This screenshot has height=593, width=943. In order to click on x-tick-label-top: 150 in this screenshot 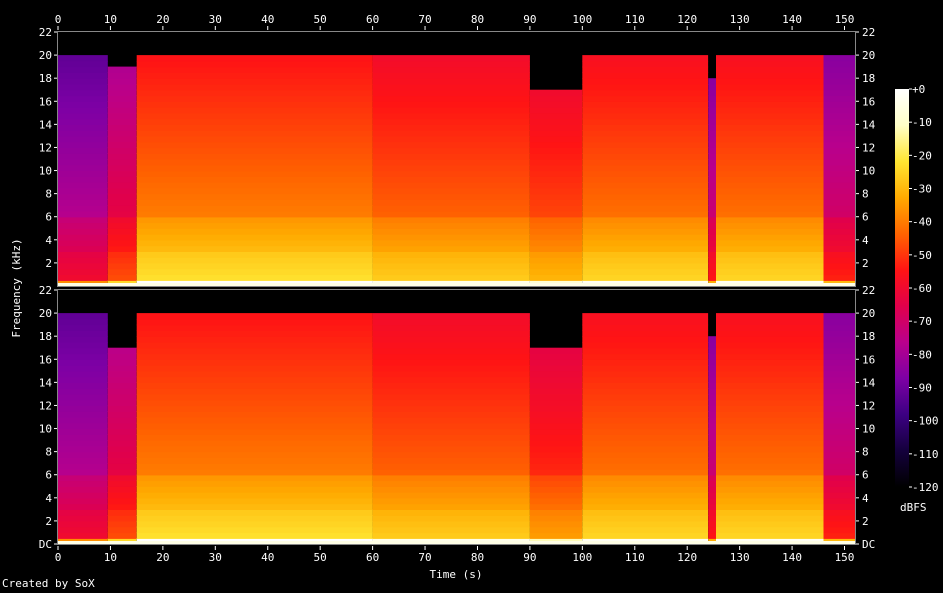, I will do `click(845, 19)`.